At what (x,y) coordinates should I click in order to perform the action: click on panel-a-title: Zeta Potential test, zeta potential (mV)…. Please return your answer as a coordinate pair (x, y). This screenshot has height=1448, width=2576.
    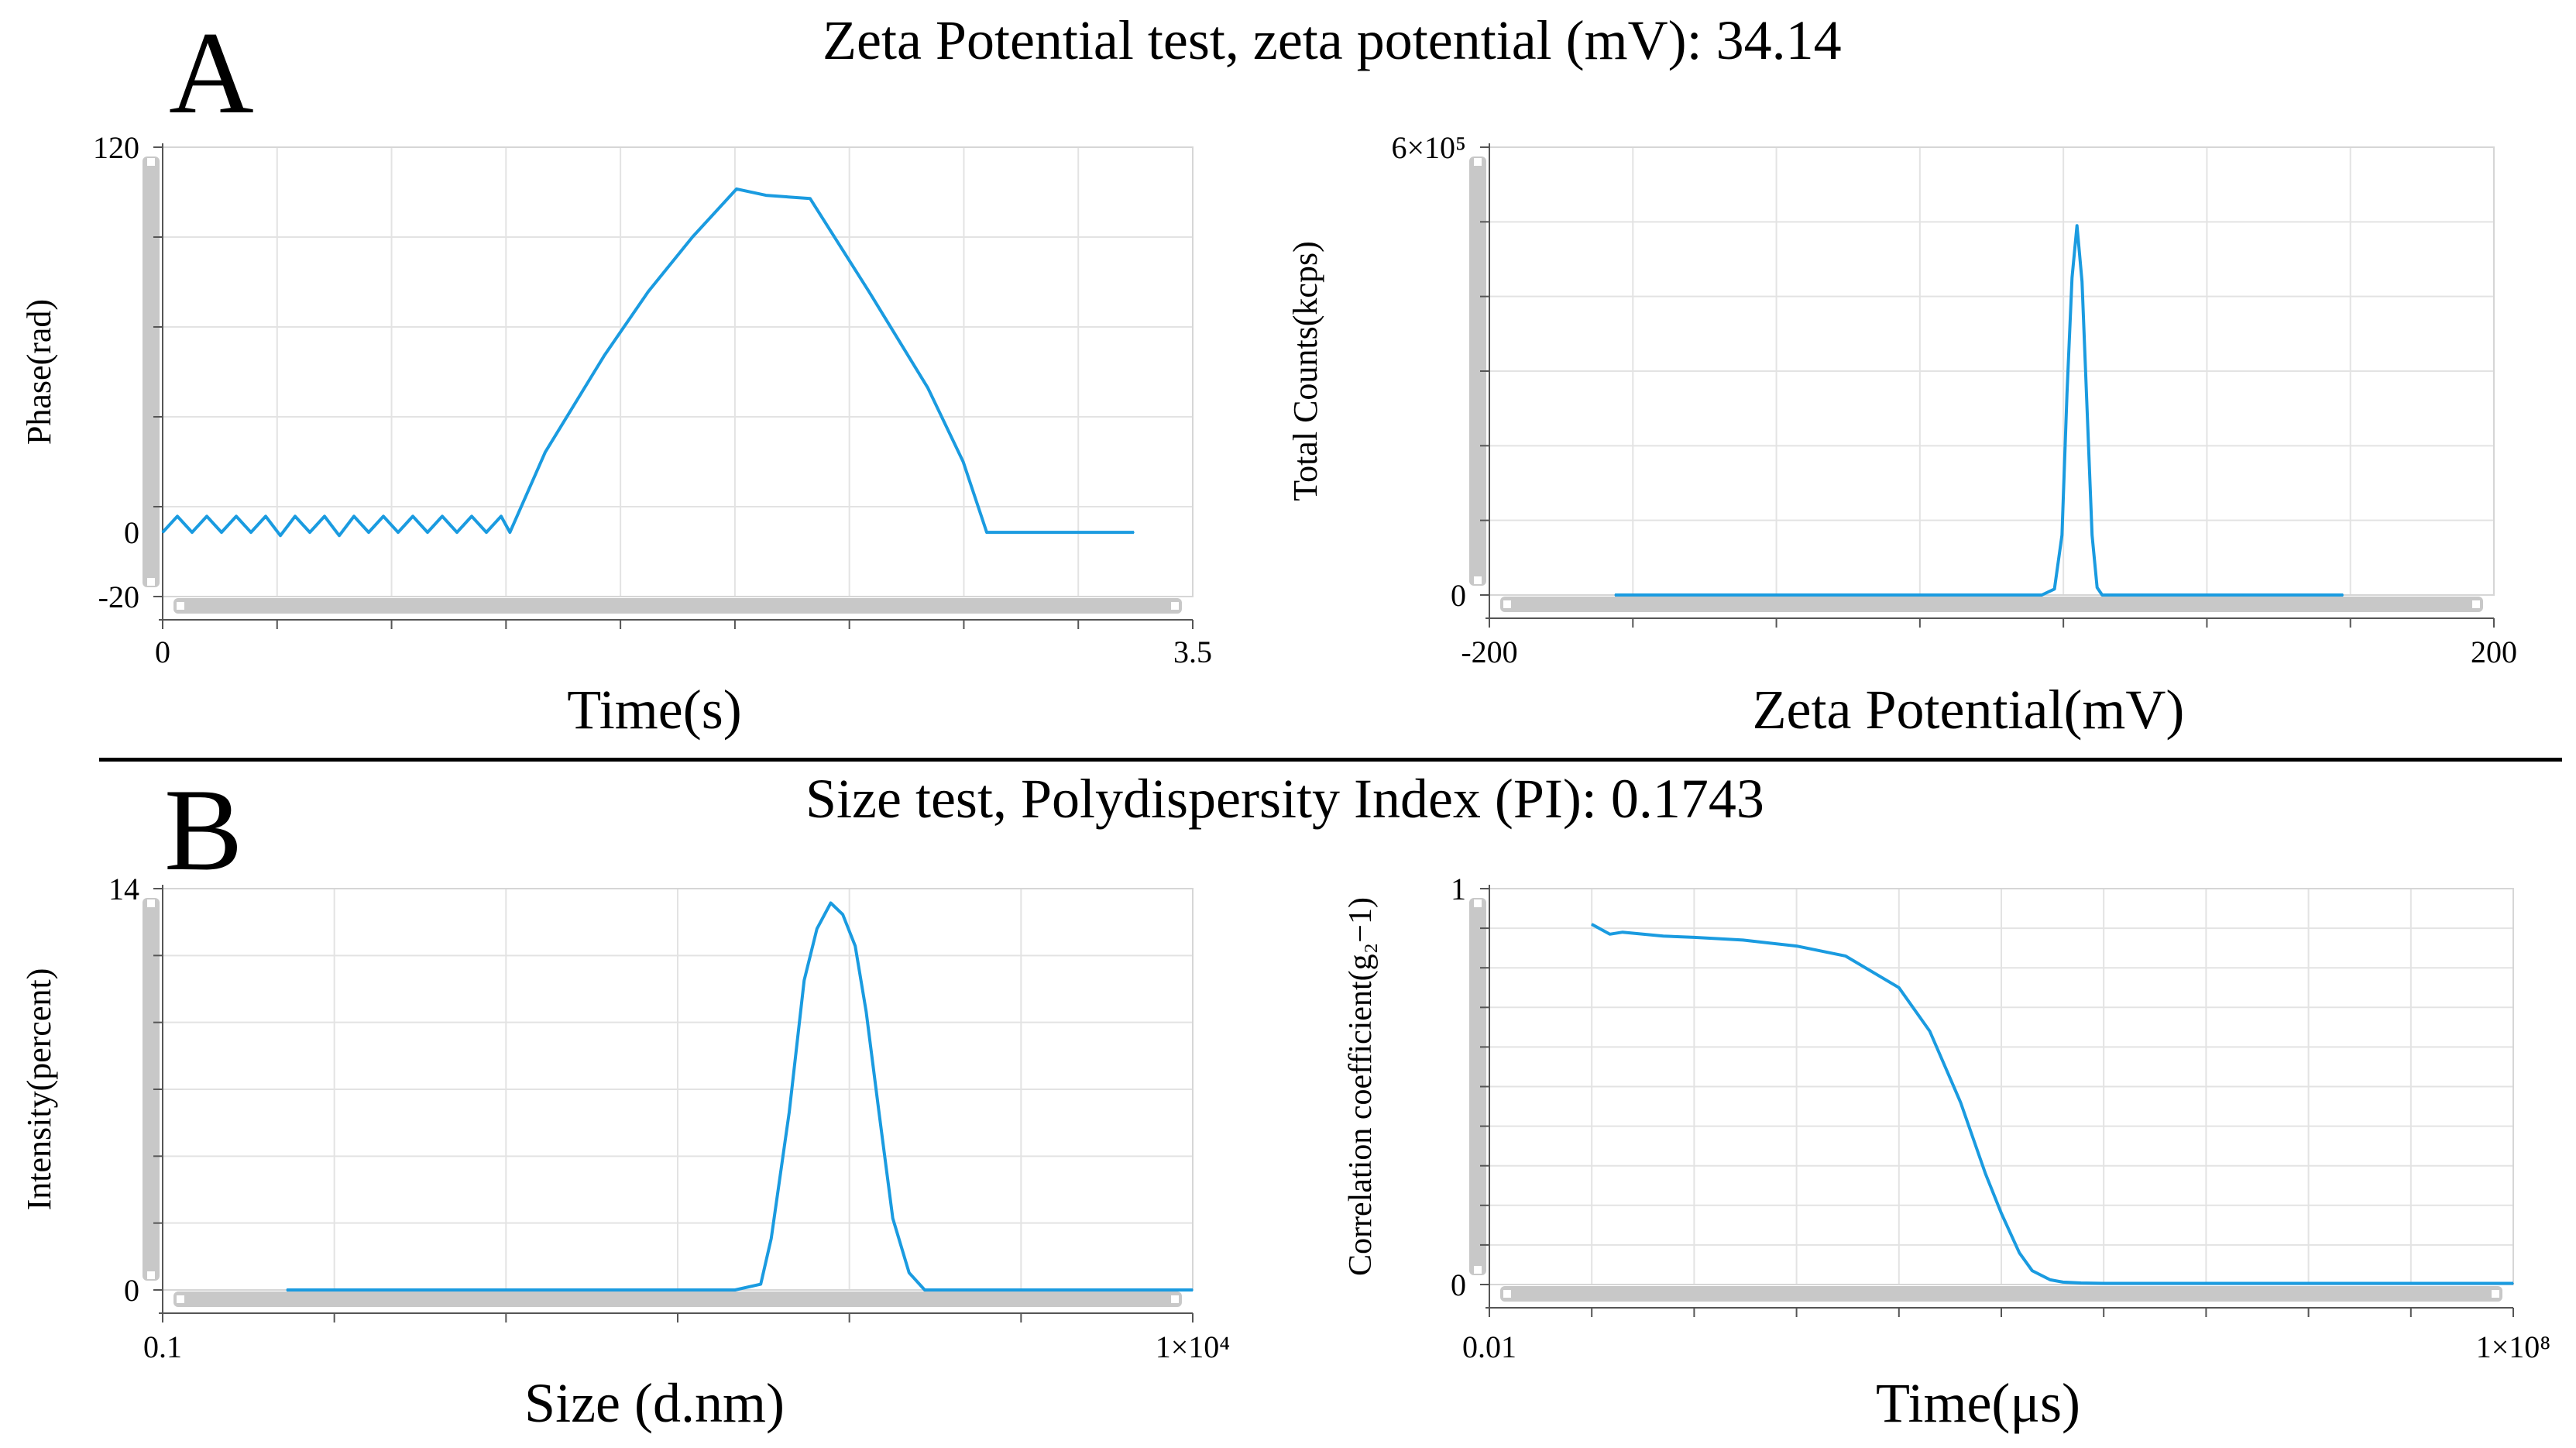
    Looking at the image, I should click on (1332, 40).